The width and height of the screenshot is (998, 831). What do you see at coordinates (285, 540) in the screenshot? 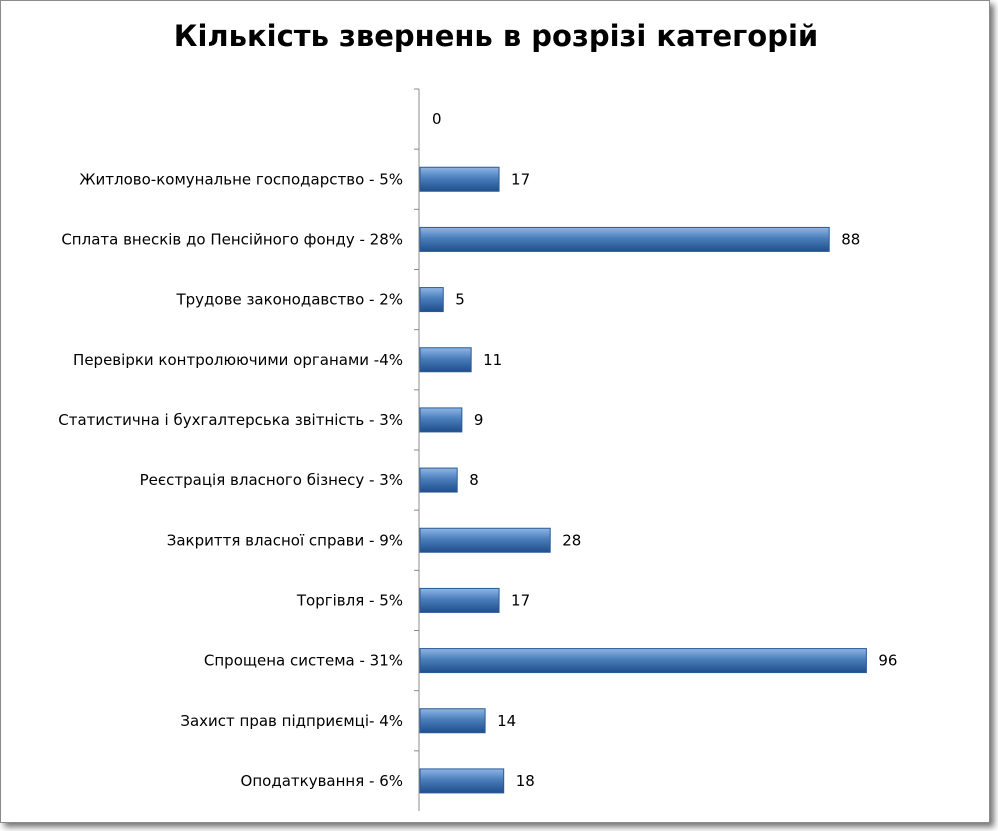
I see `category-label-7: Закриття власної справи - 9%` at bounding box center [285, 540].